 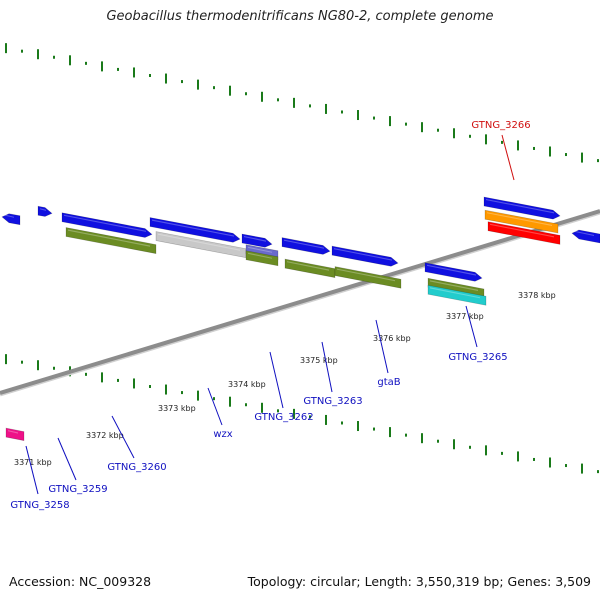 What do you see at coordinates (519, 219) in the screenshot?
I see `cog-gtng-3266-bar-gloss` at bounding box center [519, 219].